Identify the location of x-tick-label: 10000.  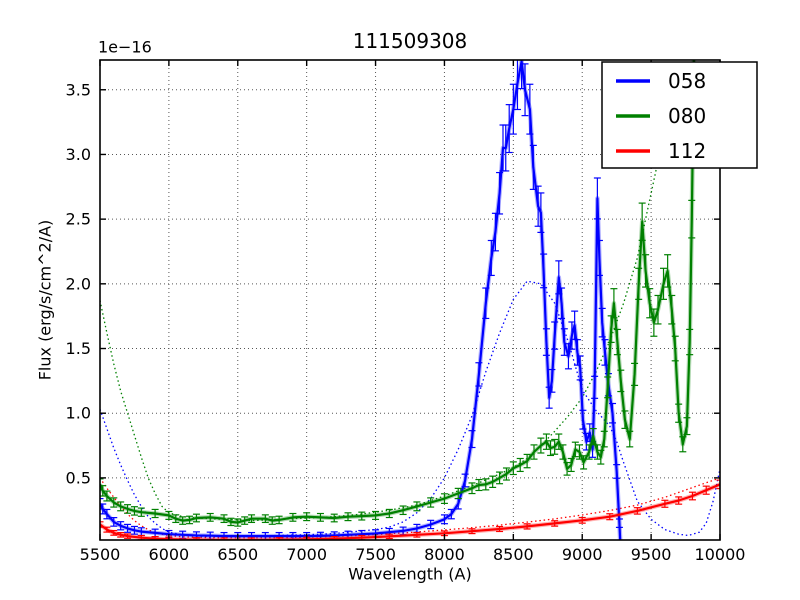
(720, 554).